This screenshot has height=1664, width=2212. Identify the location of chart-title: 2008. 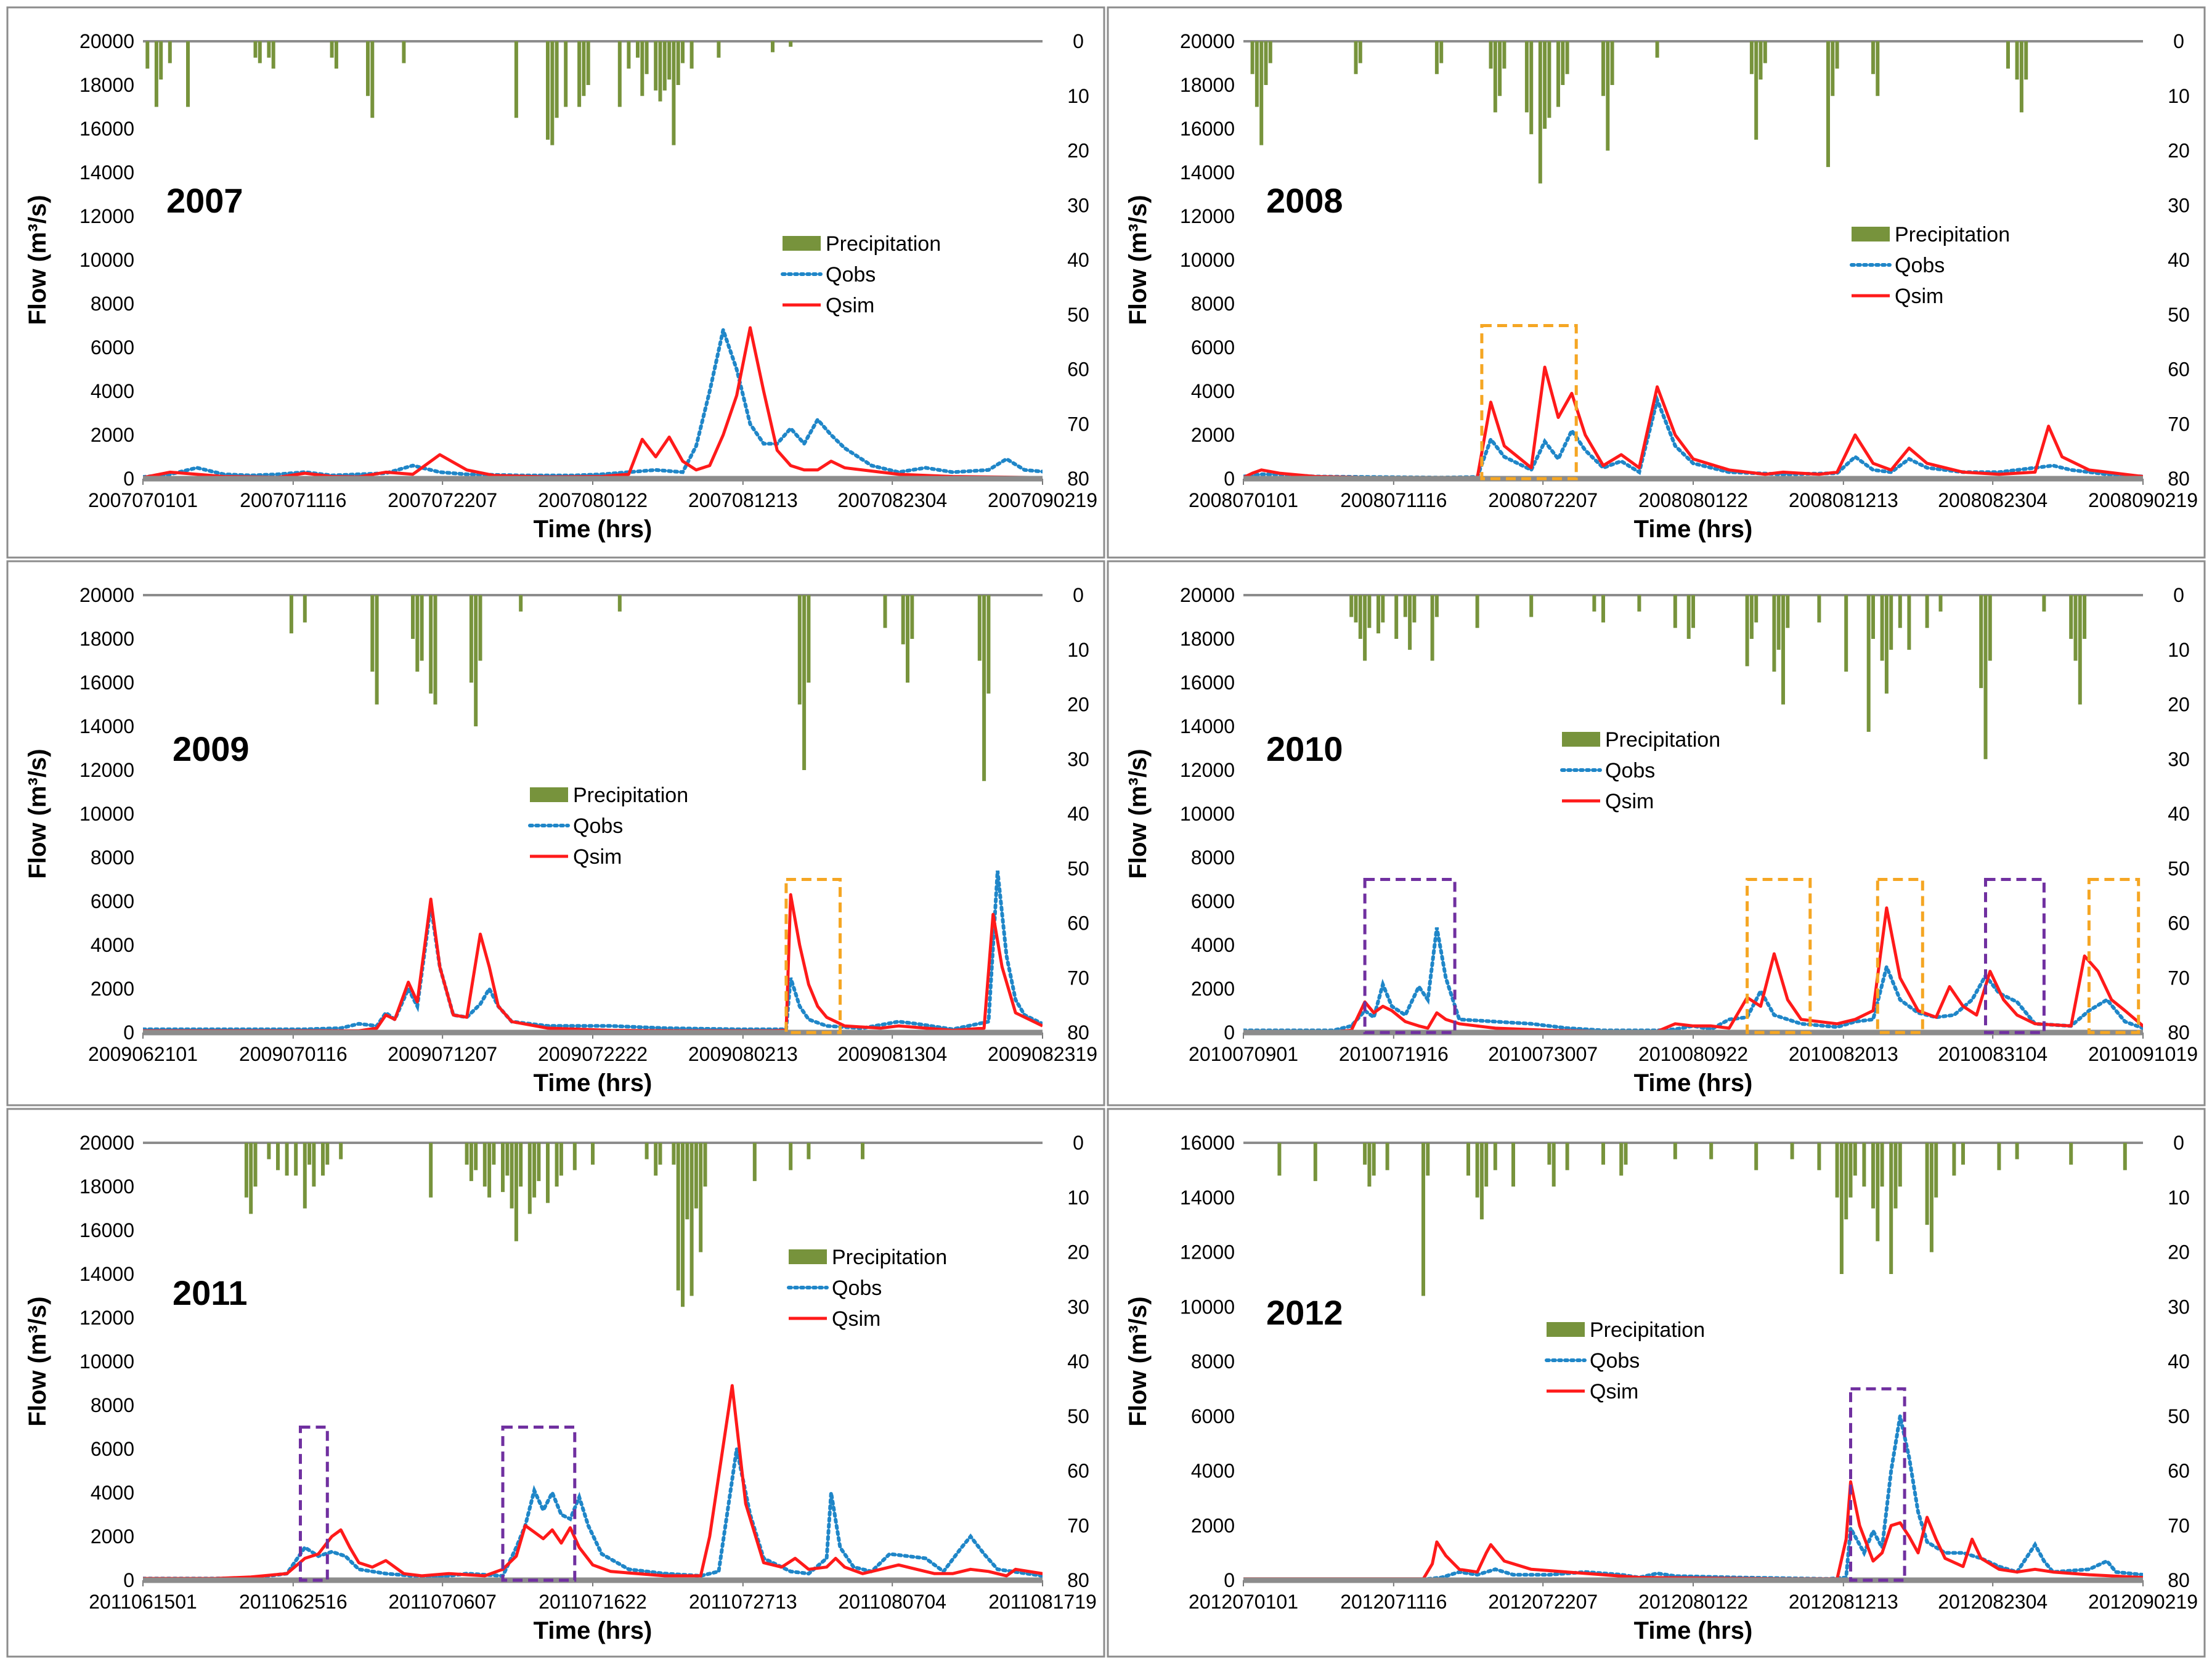
(1304, 200).